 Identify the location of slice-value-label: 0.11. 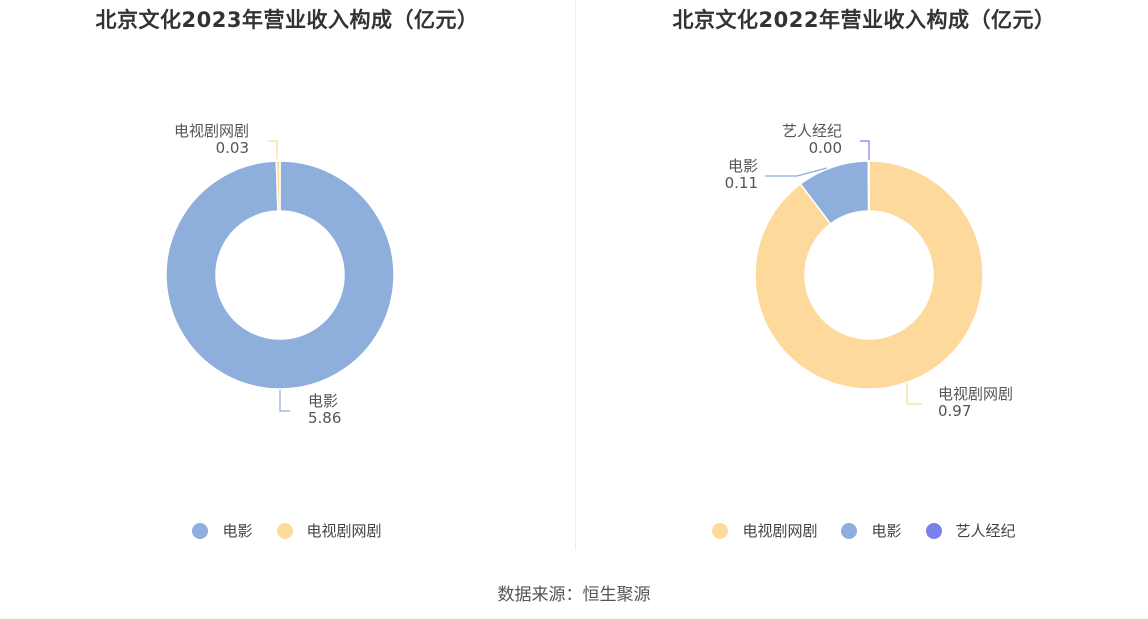
(741, 183).